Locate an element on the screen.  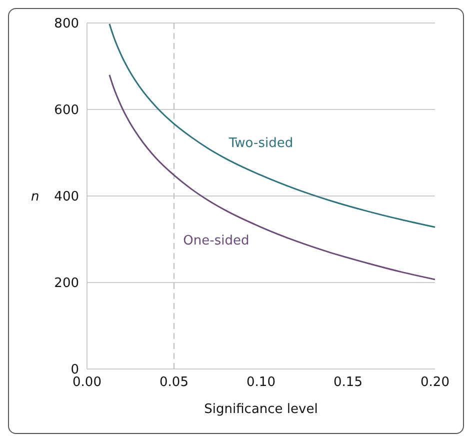
y-tick-label: 800 is located at coordinates (66, 24).